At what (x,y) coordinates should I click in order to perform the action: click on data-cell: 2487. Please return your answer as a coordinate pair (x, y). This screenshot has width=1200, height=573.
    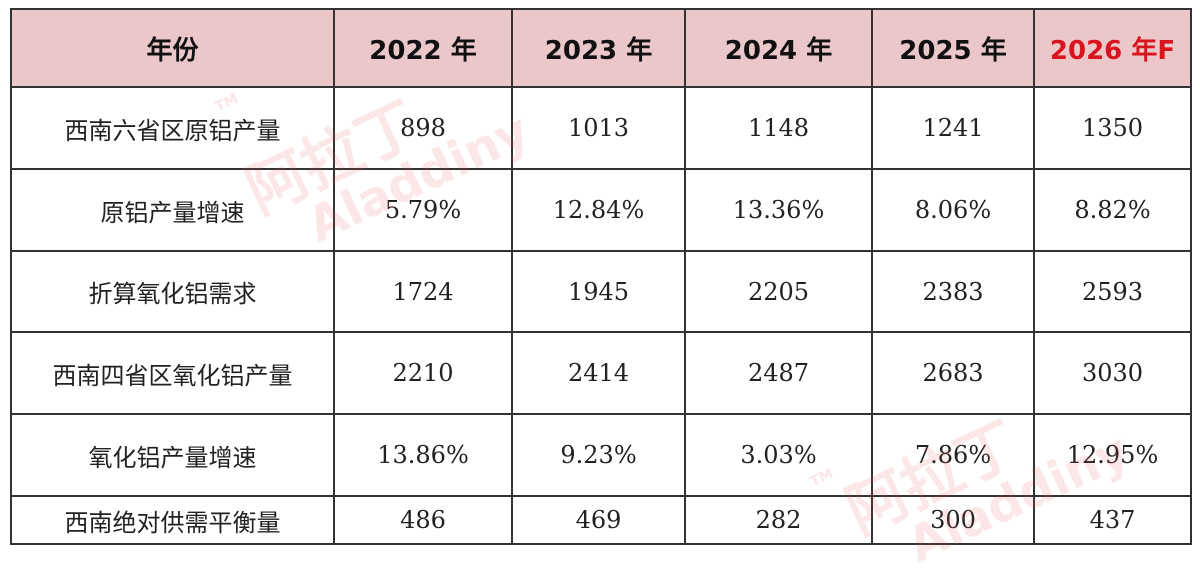
    Looking at the image, I should click on (779, 374).